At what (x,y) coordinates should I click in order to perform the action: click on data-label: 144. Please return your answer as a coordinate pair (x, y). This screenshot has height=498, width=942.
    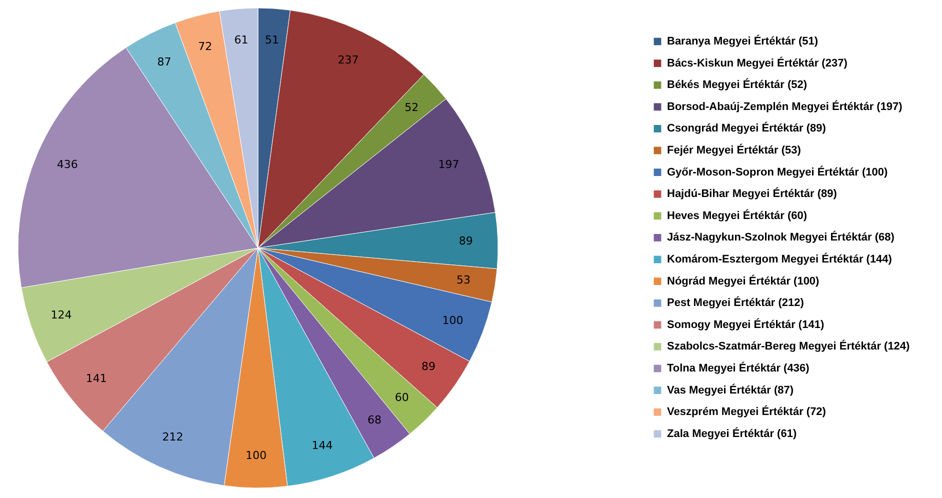
    Looking at the image, I should click on (322, 445).